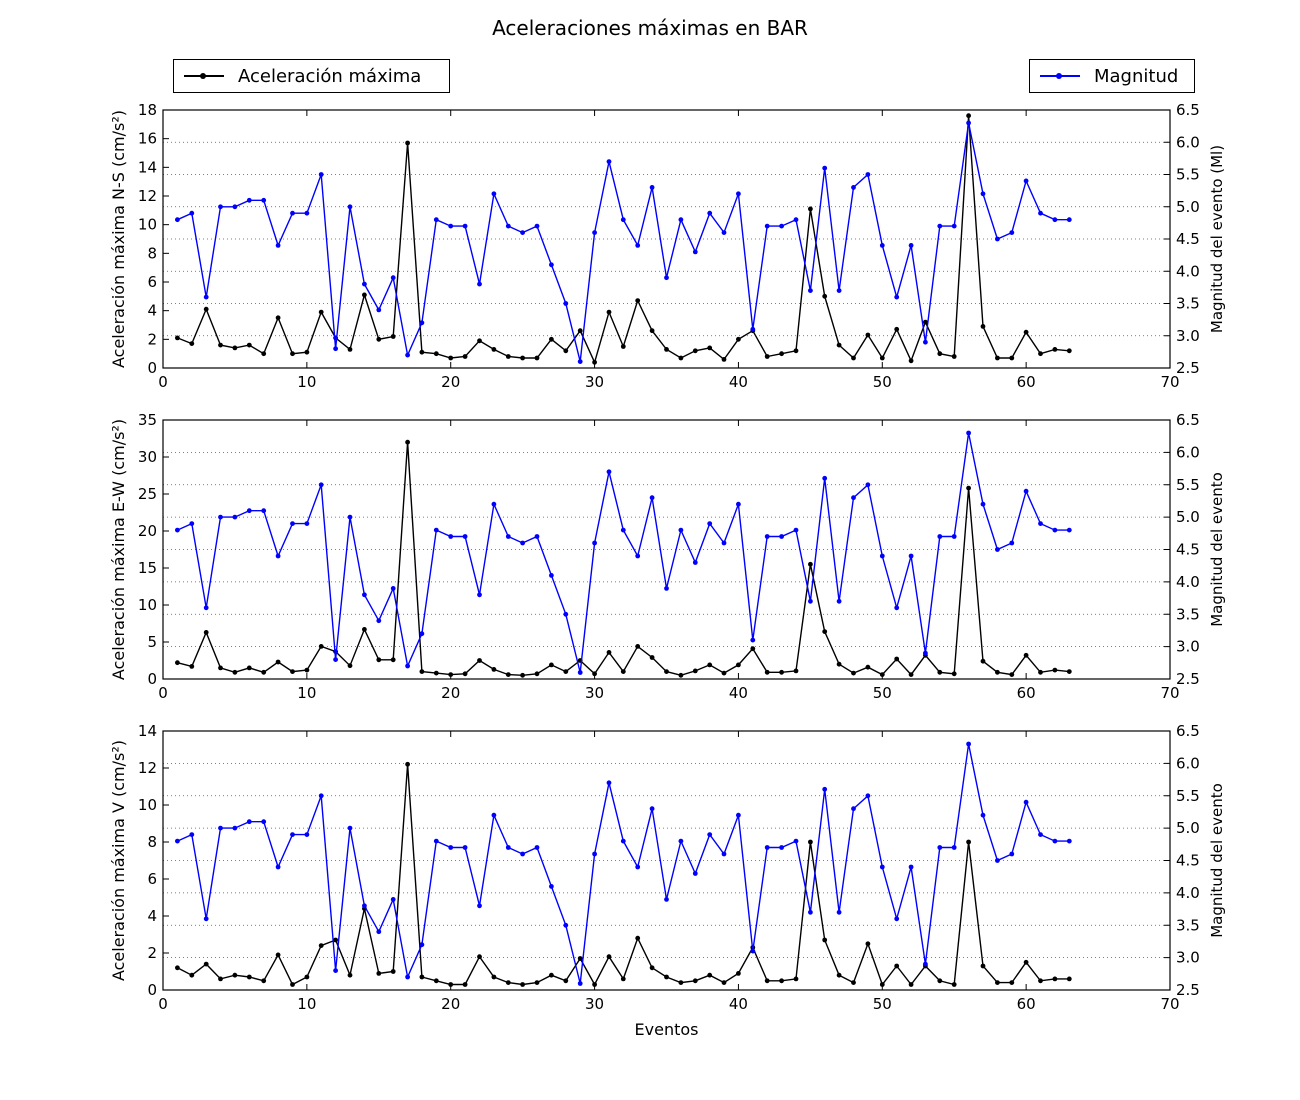 The height and width of the screenshot is (1100, 1300). What do you see at coordinates (1188, 142) in the screenshot?
I see `y-tick-label-right: 6.0` at bounding box center [1188, 142].